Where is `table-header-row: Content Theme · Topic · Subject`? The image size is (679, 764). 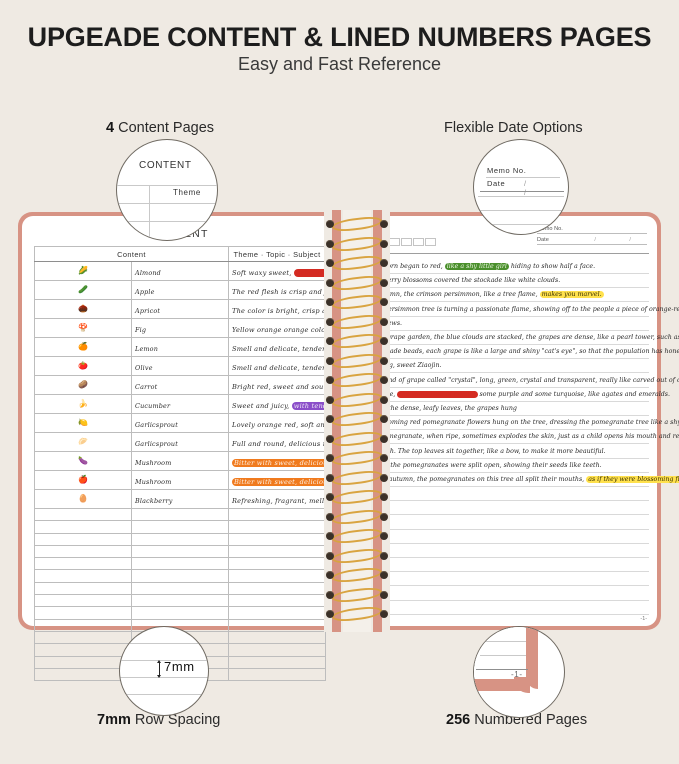
table-header-row: Content Theme · Topic · Subject is located at coordinates (180, 254).